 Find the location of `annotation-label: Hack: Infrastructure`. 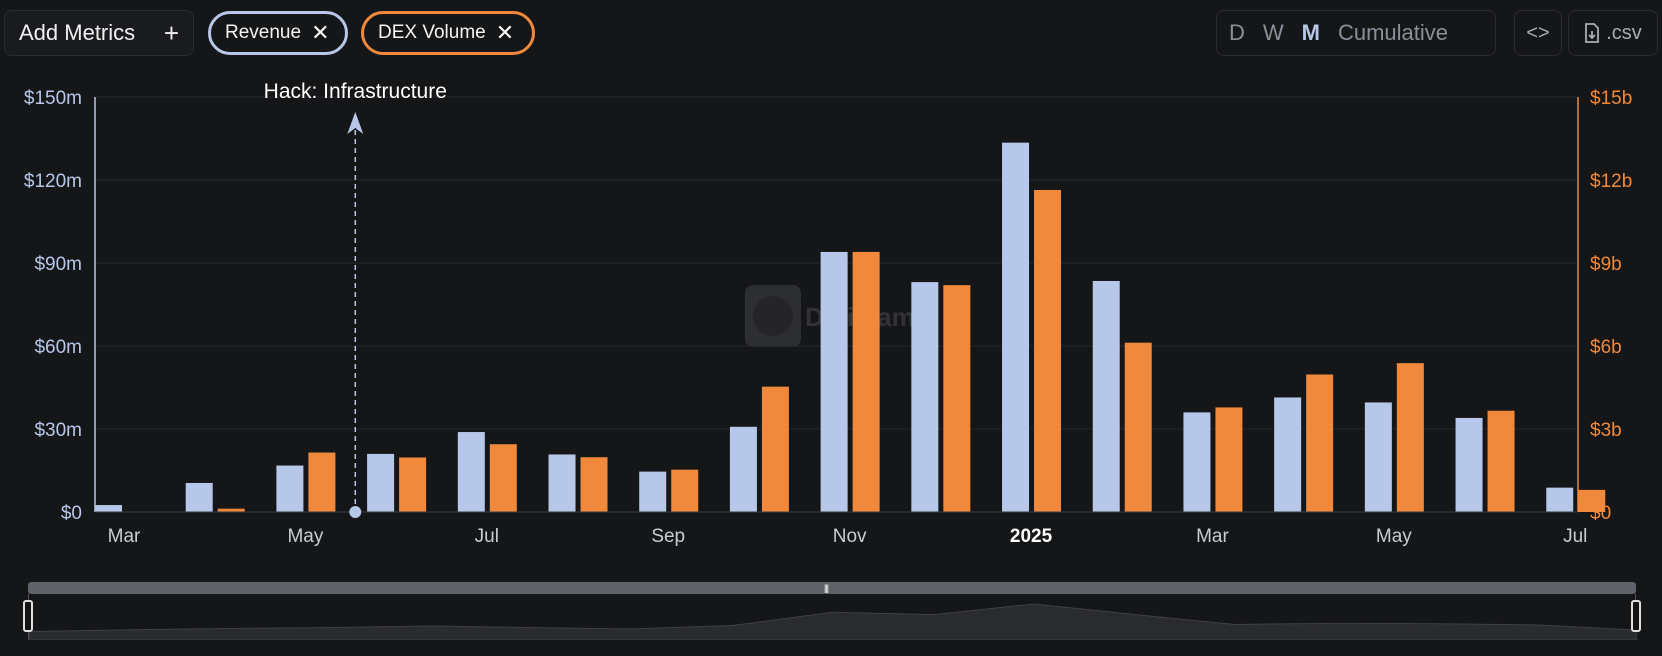

annotation-label: Hack: Infrastructure is located at coordinates (355, 91).